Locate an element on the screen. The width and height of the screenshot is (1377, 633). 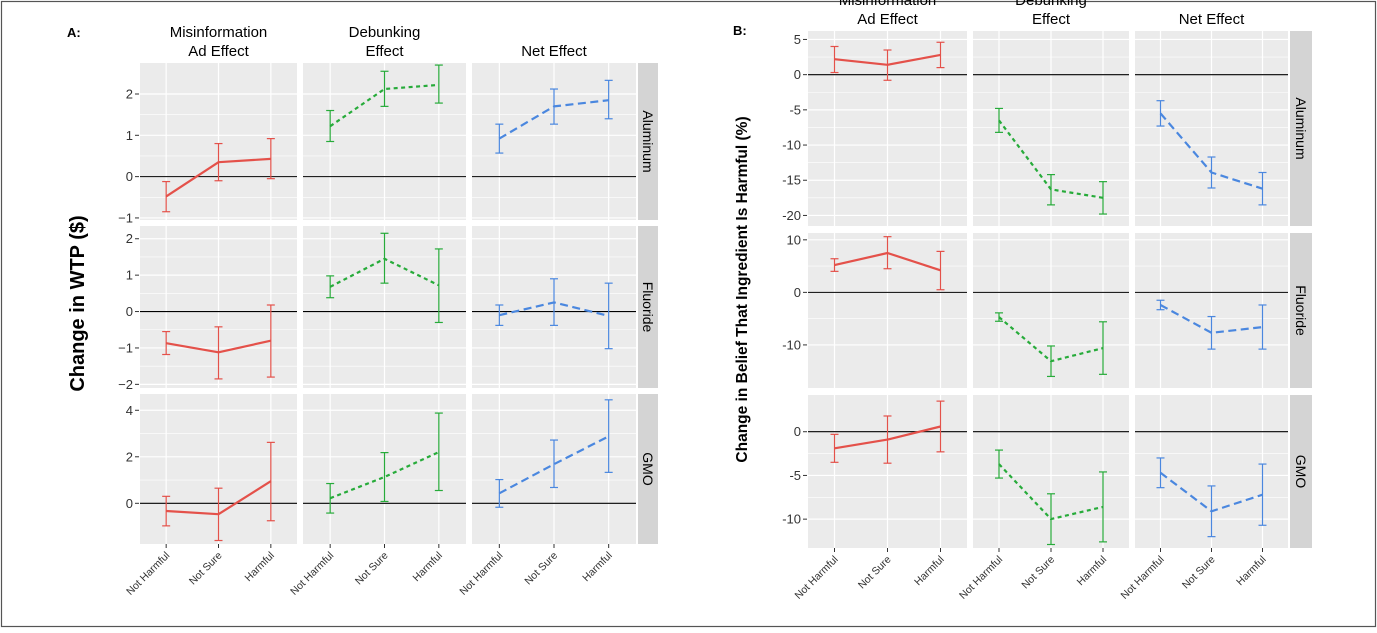
y-tick-label: −2 is located at coordinates (125, 384).